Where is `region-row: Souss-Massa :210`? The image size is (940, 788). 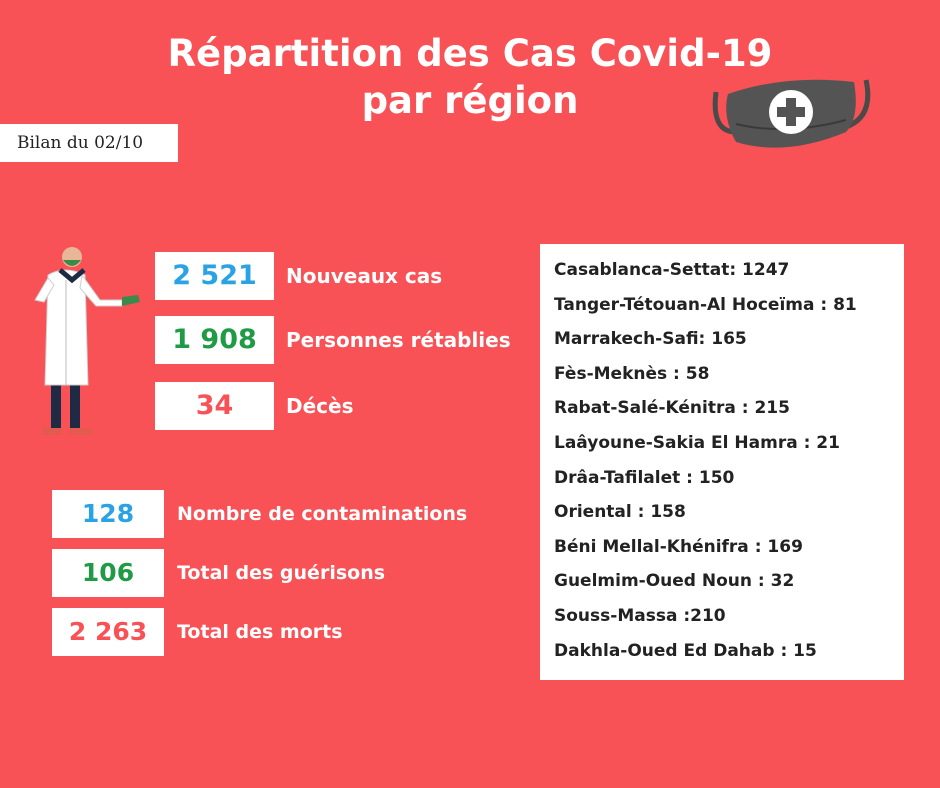 region-row: Souss-Massa :210 is located at coordinates (640, 615).